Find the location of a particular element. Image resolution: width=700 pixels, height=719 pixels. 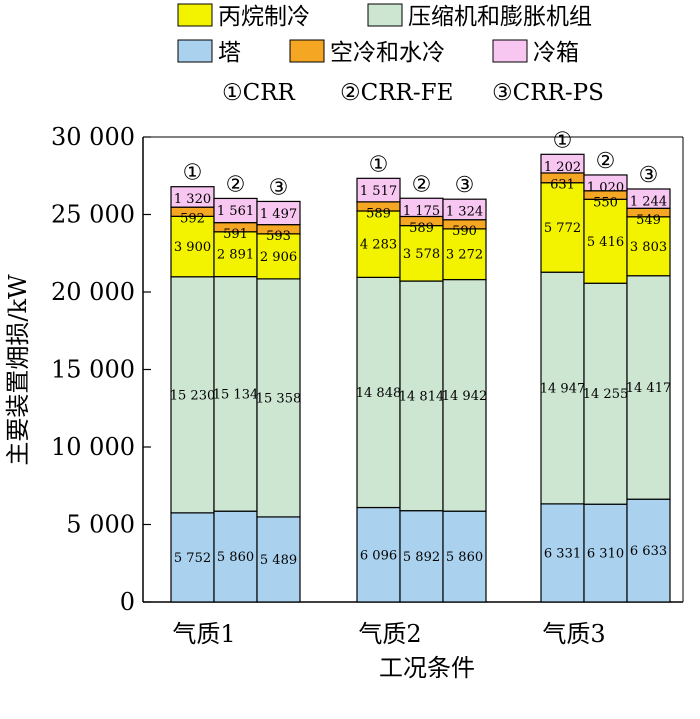

segment-value-label: 1 561 is located at coordinates (235, 211).